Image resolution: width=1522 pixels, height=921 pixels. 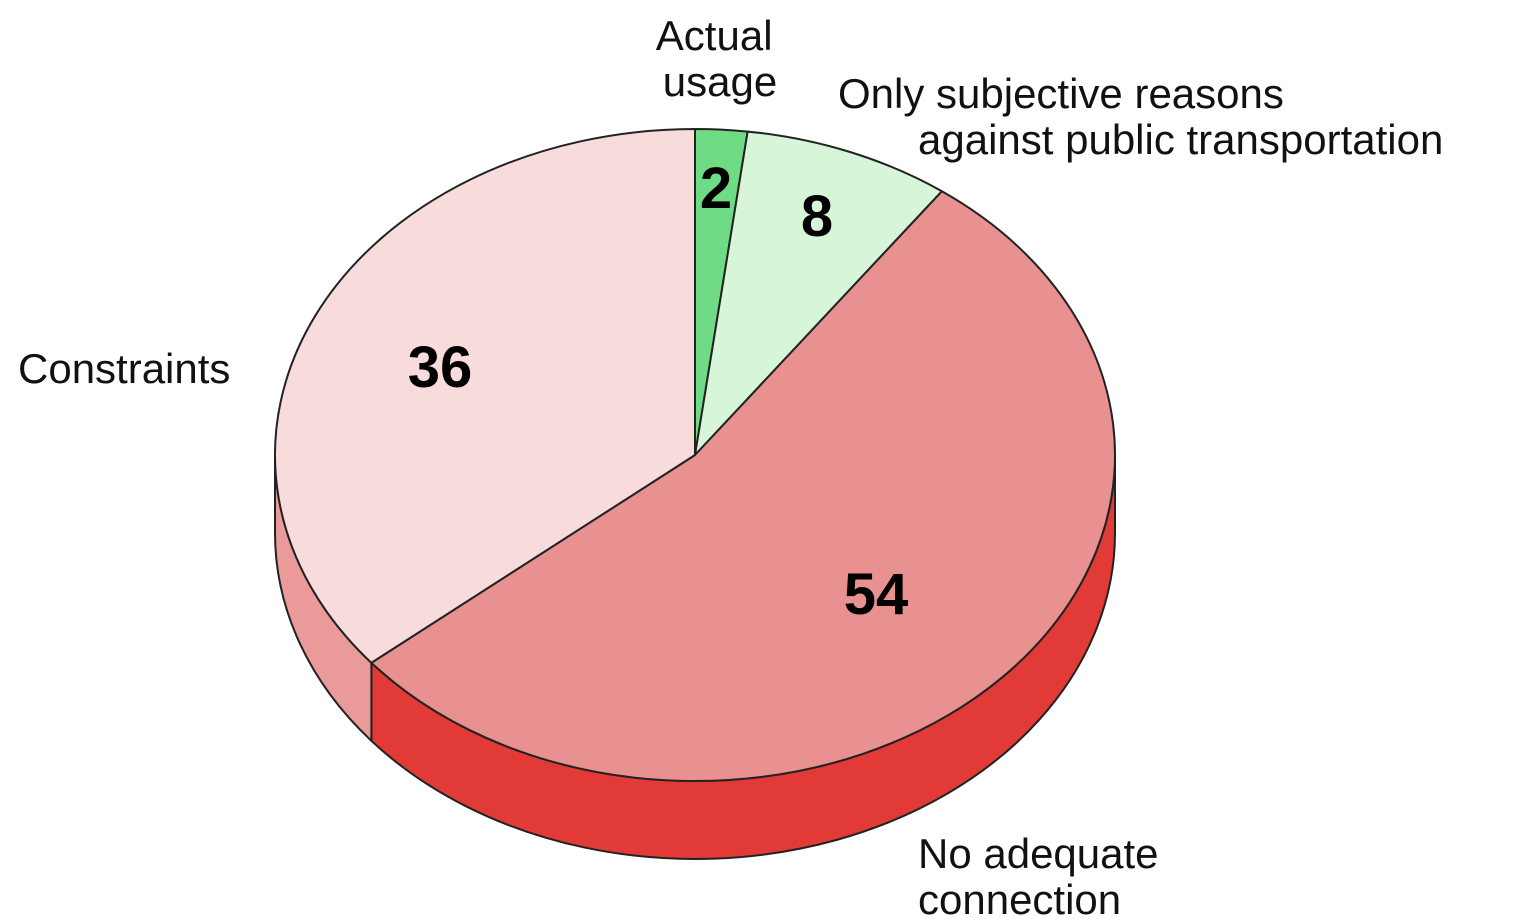 What do you see at coordinates (720, 58) in the screenshot?
I see `slice-label-actual-usage: Actual usage` at bounding box center [720, 58].